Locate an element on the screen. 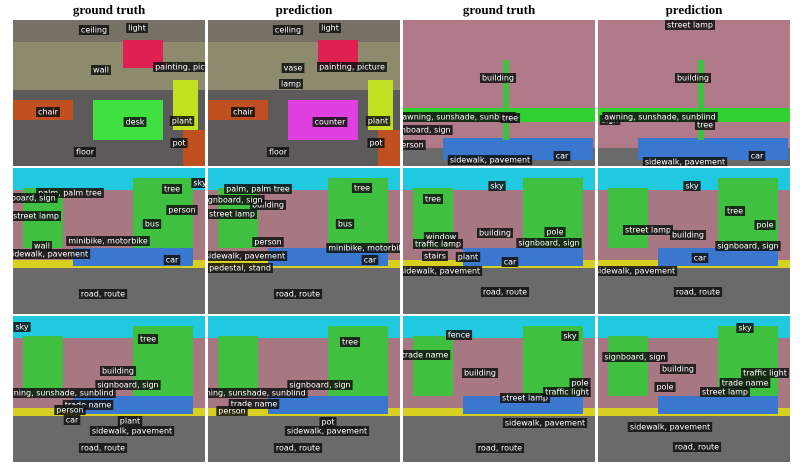 The height and width of the screenshot is (464, 800). segment-label: person is located at coordinates (409, 145).